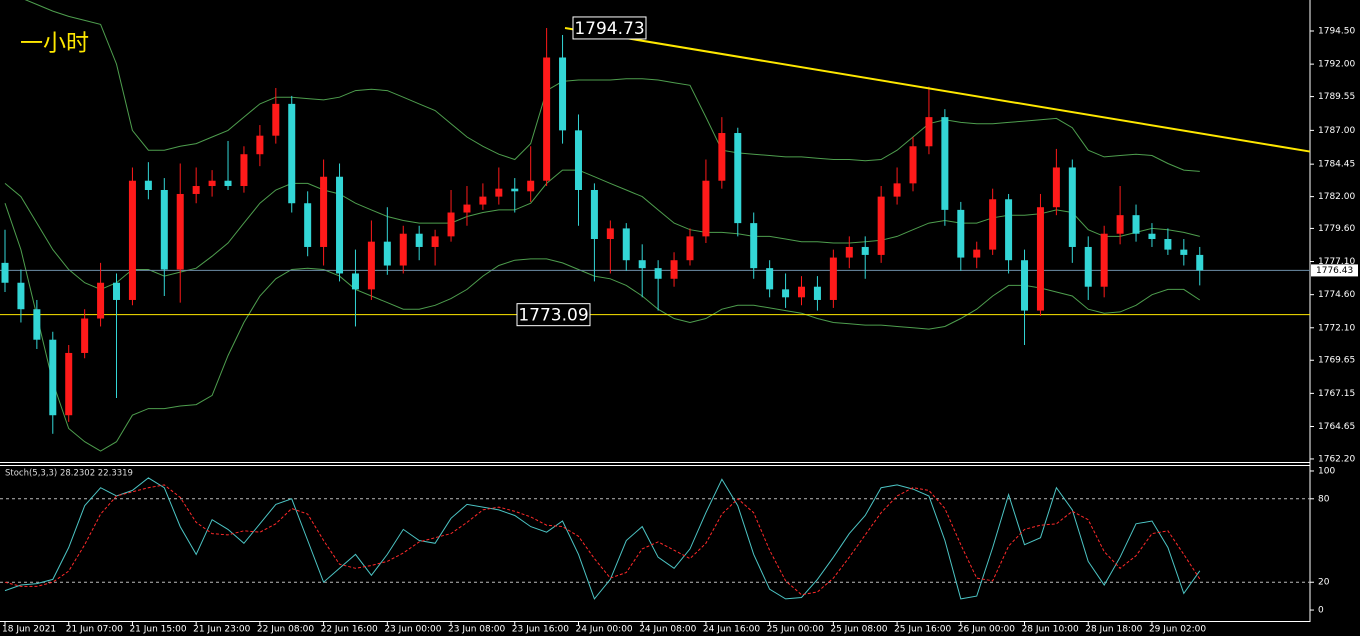 This screenshot has width=1360, height=636. I want to click on price-label: 1773.09, so click(553, 316).